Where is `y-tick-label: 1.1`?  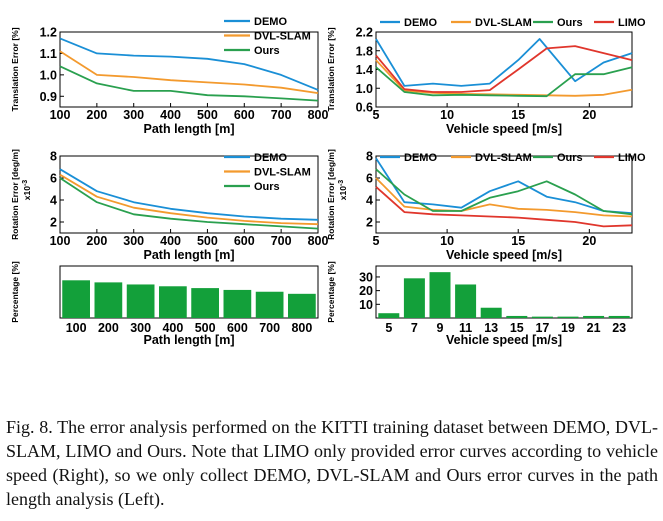
y-tick-label: 1.1 is located at coordinates (48, 54).